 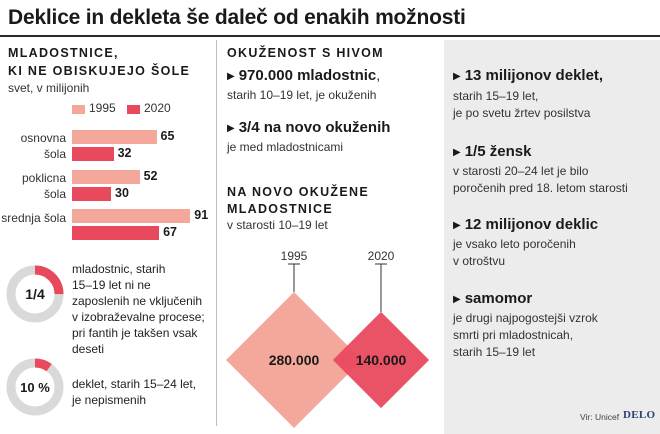 I want to click on right-fact-4-line: je drugi najpogostejši vzrok, so click(x=525, y=318).